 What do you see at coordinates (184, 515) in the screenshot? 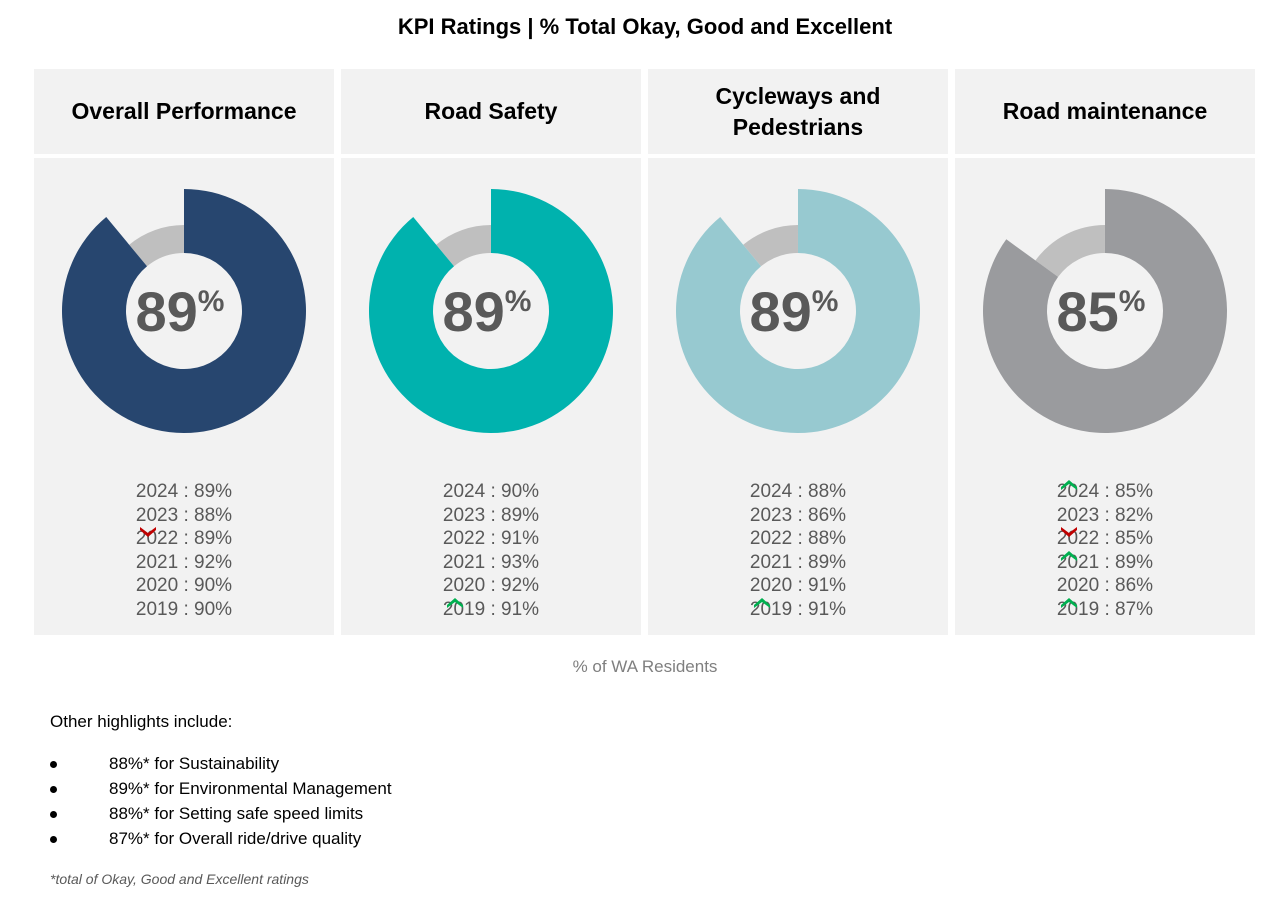
I see `history-item: 2023 : 88%` at bounding box center [184, 515].